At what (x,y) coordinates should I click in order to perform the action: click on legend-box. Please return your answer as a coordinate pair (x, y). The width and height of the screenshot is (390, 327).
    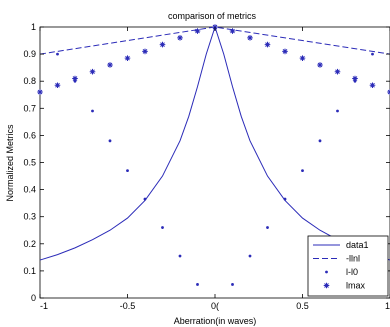
    Looking at the image, I should click on (348, 266).